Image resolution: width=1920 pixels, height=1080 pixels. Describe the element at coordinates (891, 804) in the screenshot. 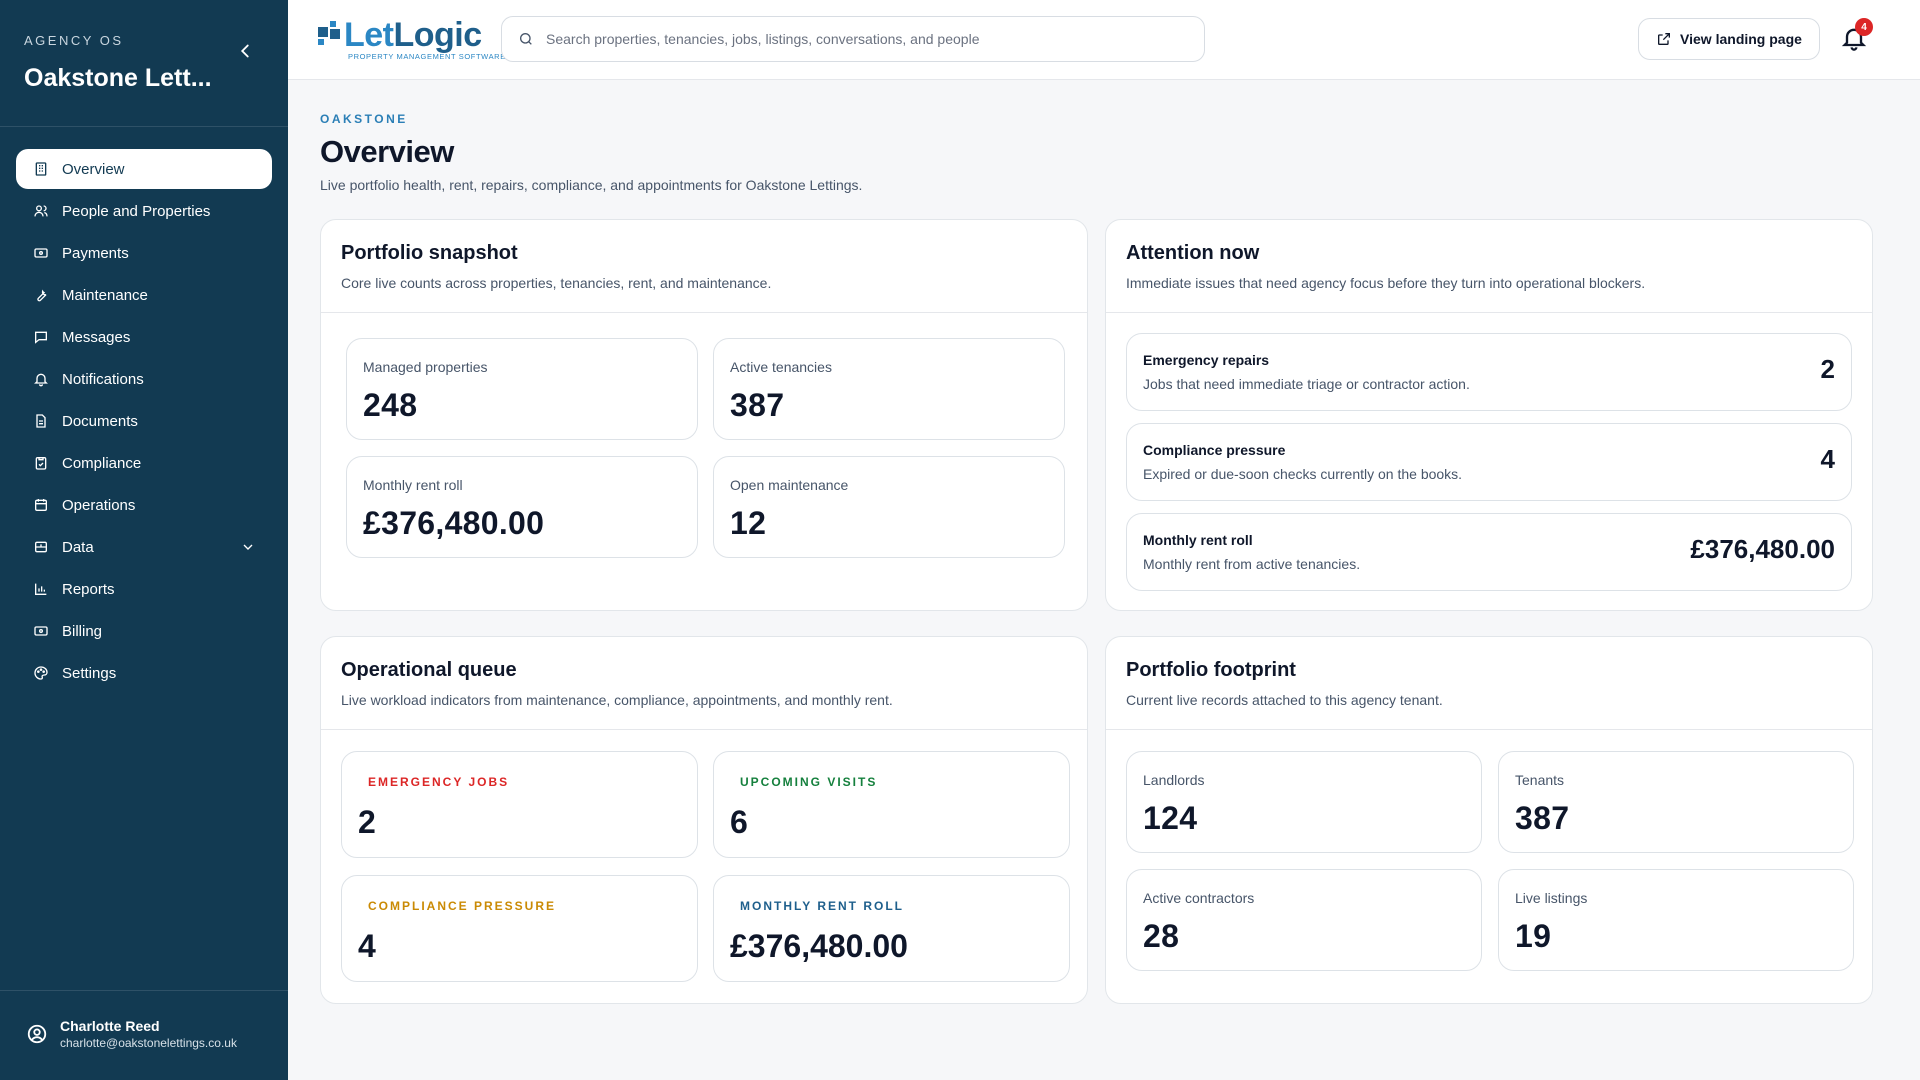

I see `queue-stat-upcoming-visits: UPCOMING VISITS 6` at that location.